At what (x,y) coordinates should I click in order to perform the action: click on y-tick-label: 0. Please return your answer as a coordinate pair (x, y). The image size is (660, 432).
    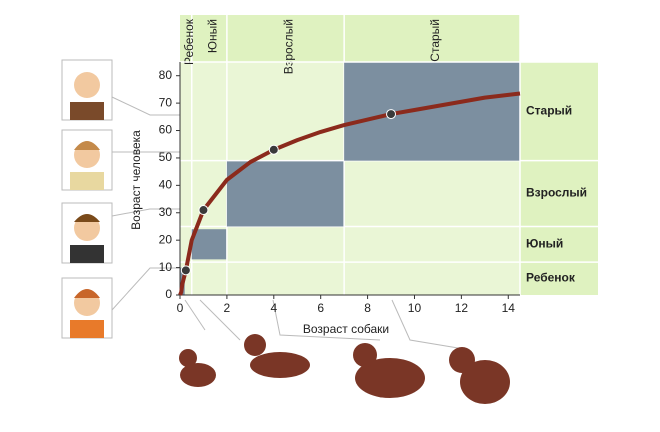
    Looking at the image, I should click on (168, 294).